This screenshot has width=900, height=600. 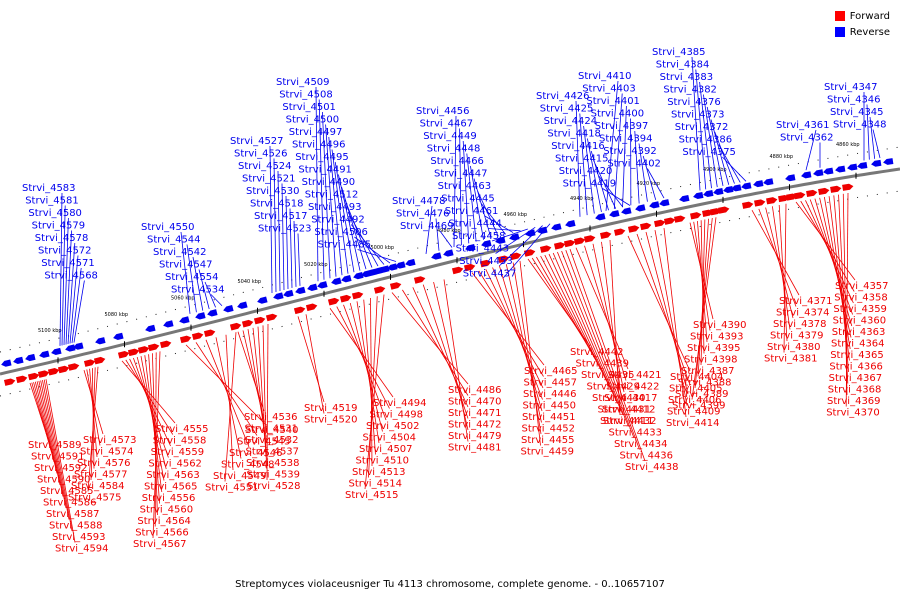 What do you see at coordinates (862, 32) in the screenshot?
I see `legend-reverse: Reverse` at bounding box center [862, 32].